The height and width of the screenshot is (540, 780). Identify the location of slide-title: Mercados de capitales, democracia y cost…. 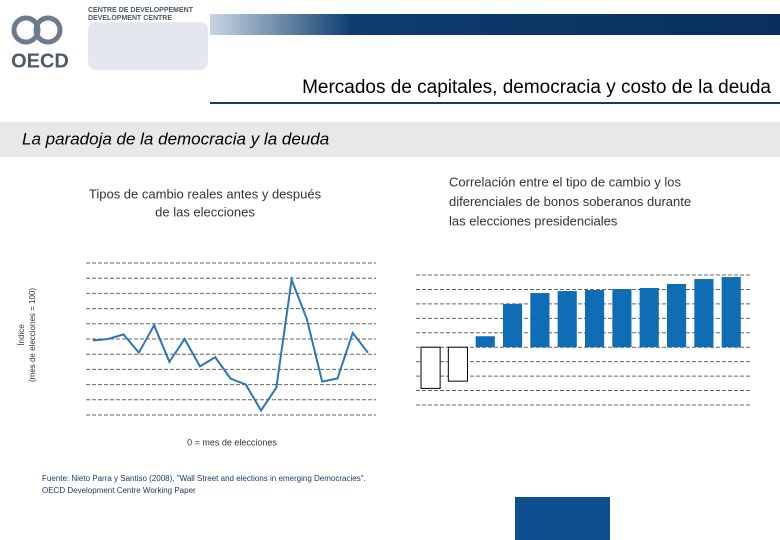
(536, 87).